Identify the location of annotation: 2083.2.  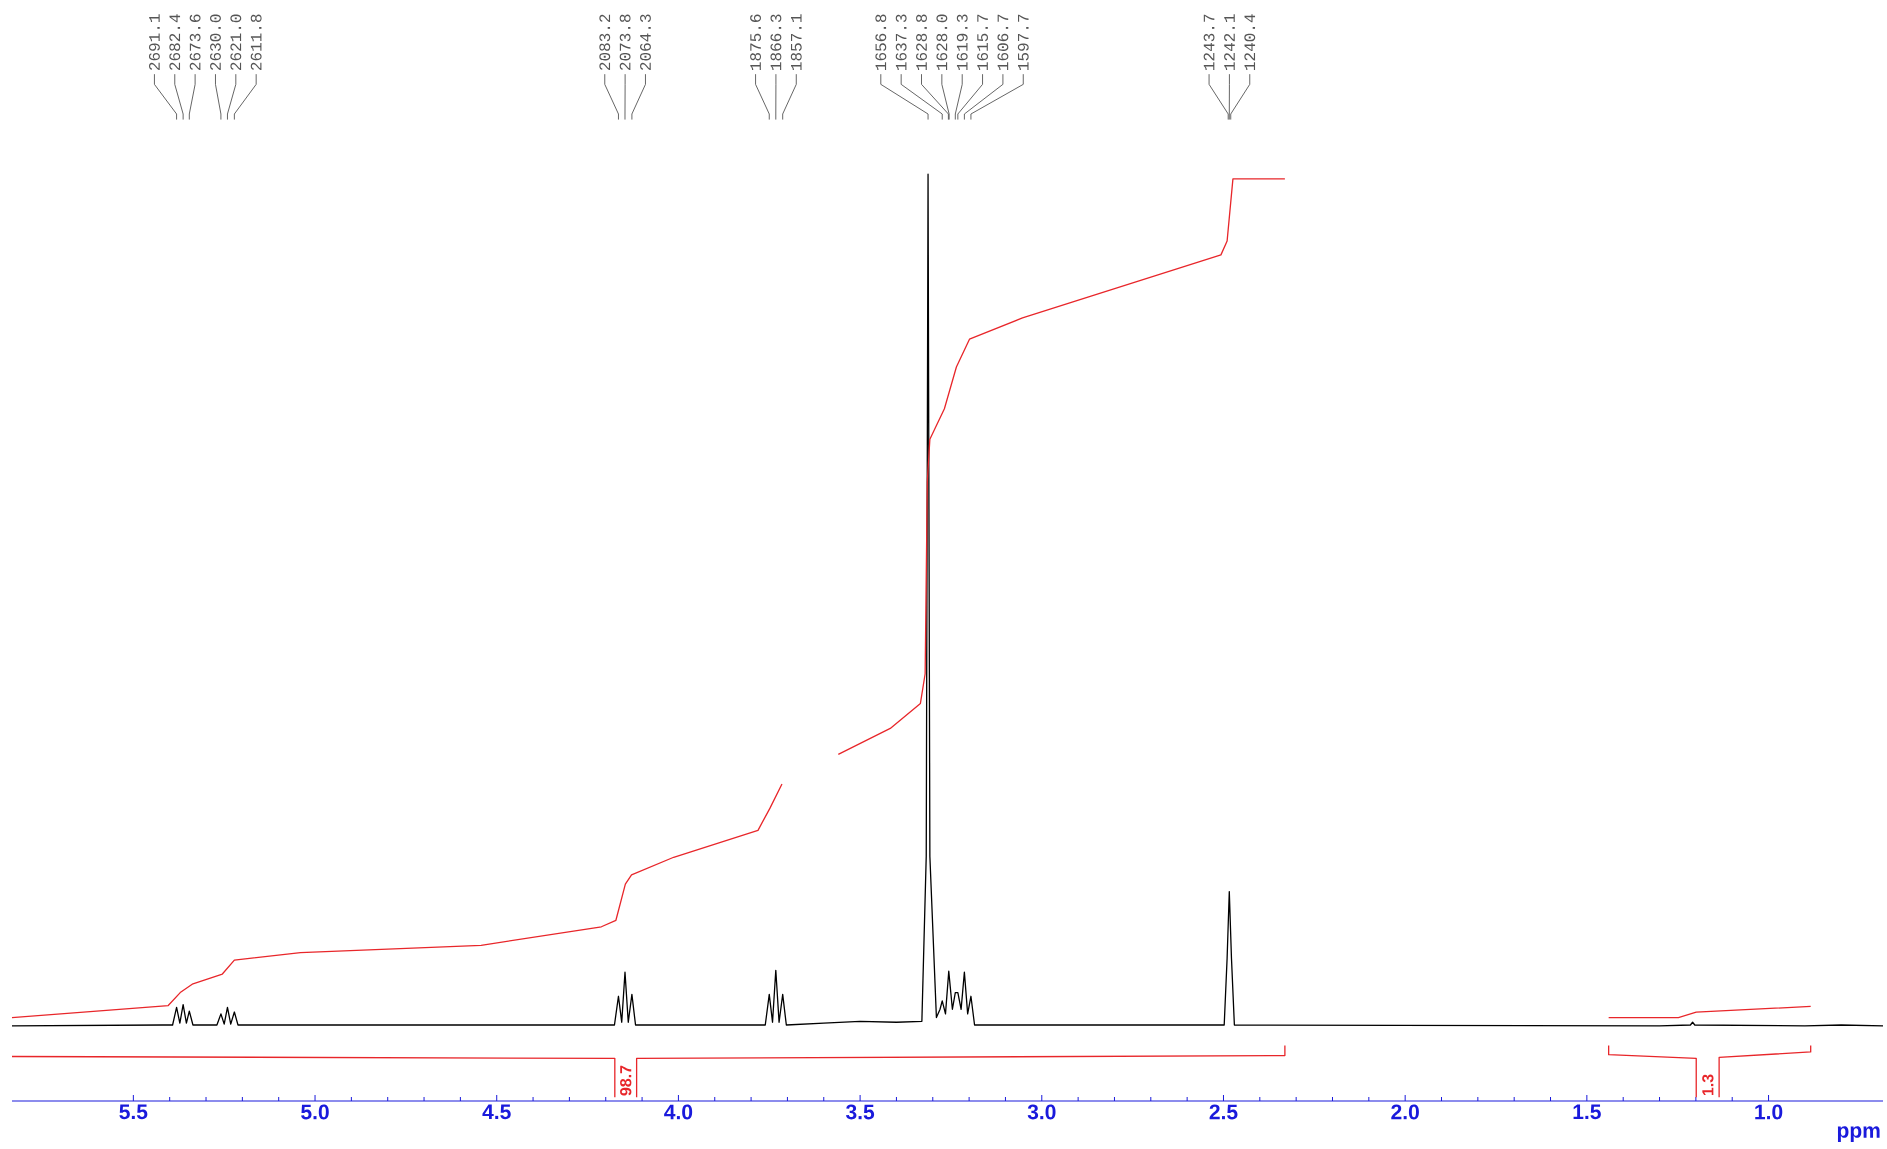
(605, 42).